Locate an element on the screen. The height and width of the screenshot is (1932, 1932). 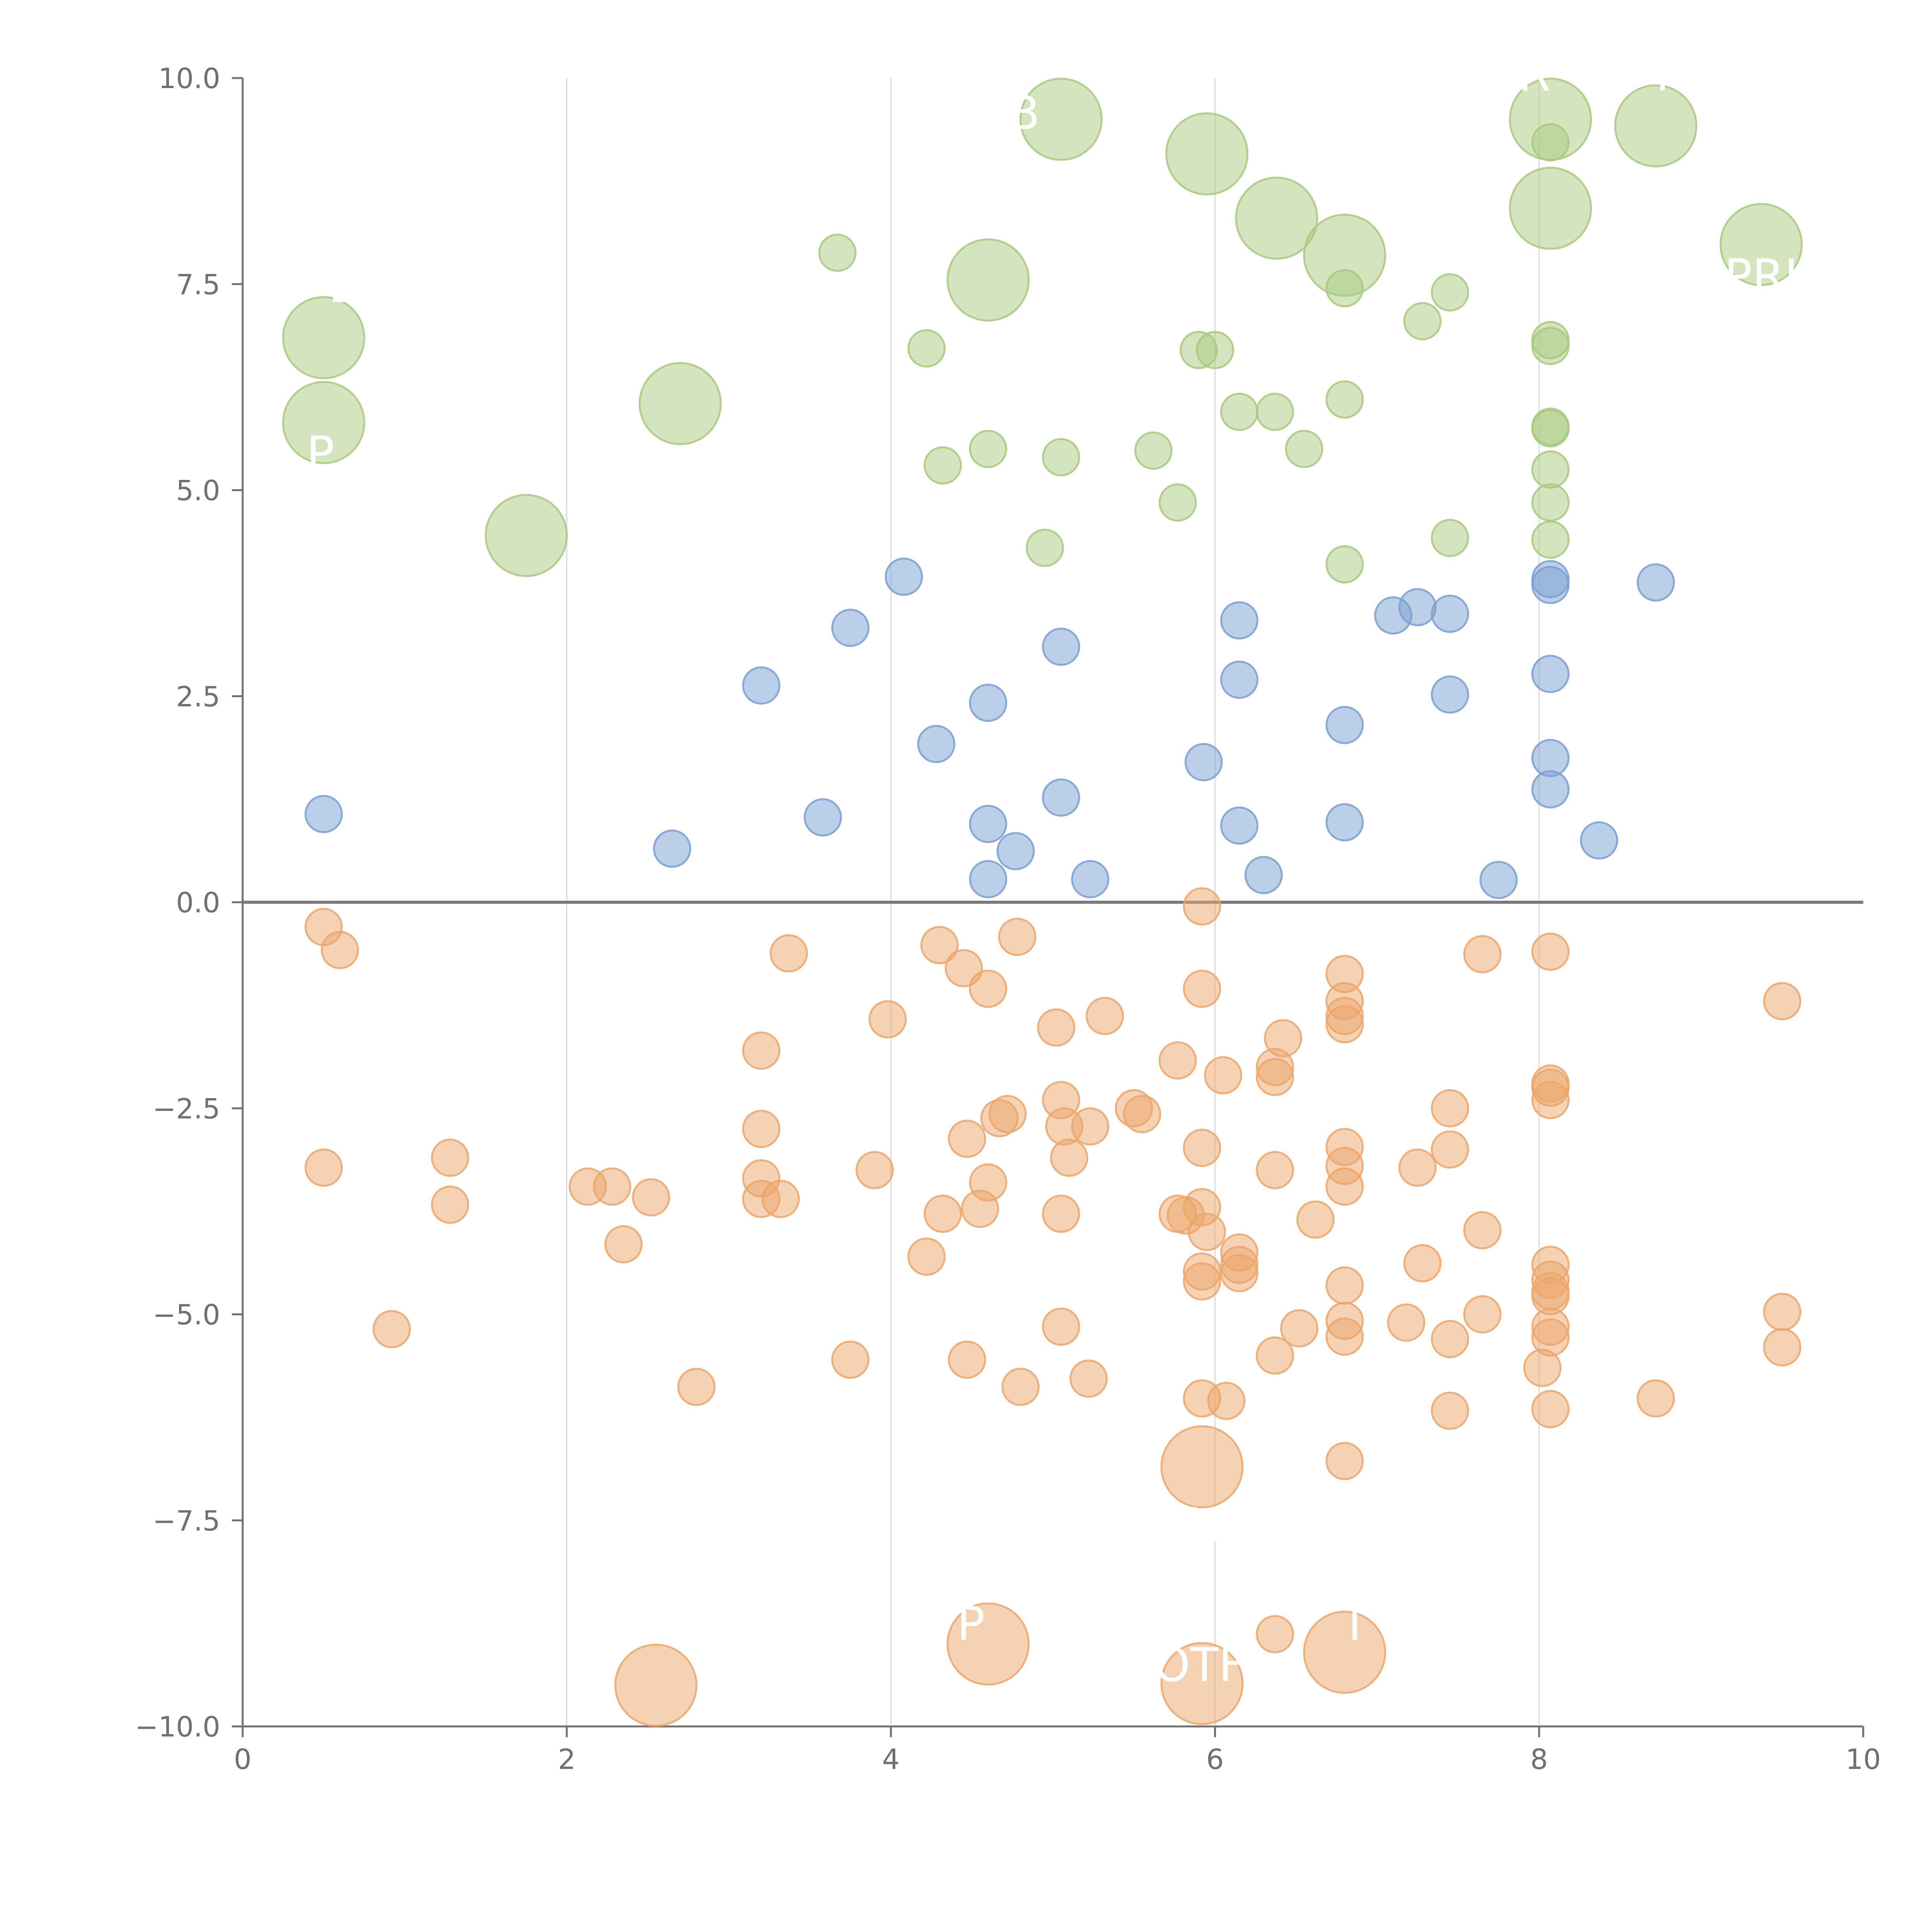
point-label: B is located at coordinates (1024, 113).